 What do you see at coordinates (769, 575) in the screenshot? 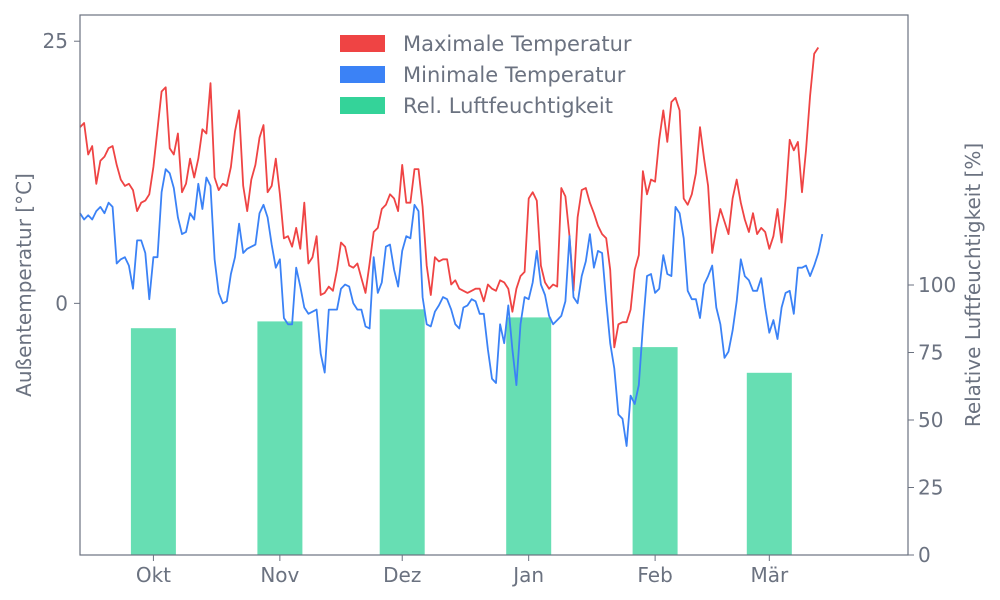
I see `x-tick-label-6: Mär` at bounding box center [769, 575].